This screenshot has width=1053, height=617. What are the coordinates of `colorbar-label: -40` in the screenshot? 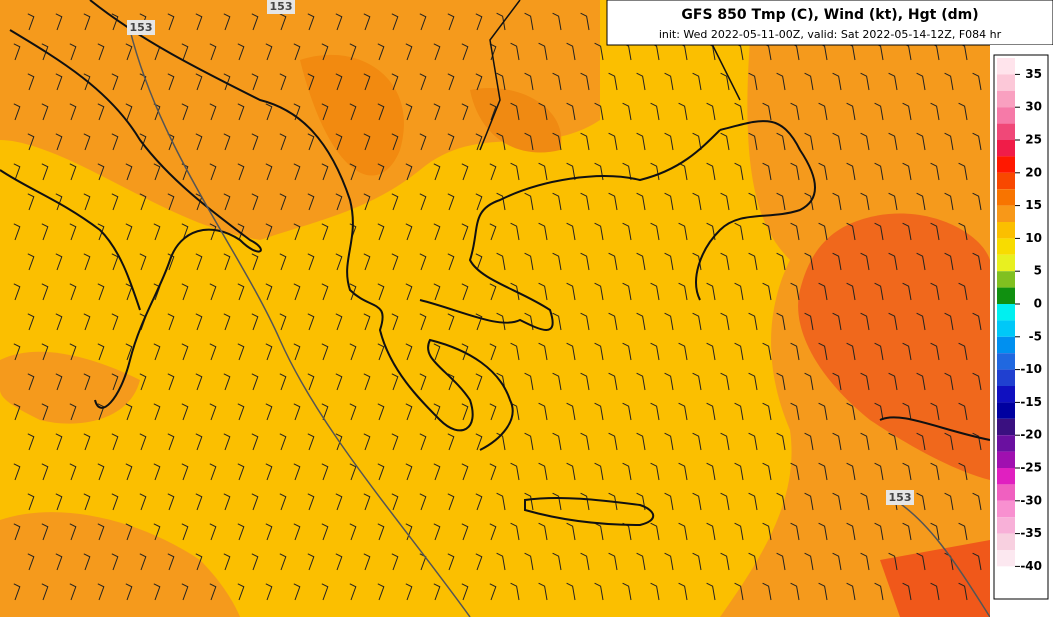 It's located at (1031, 566).